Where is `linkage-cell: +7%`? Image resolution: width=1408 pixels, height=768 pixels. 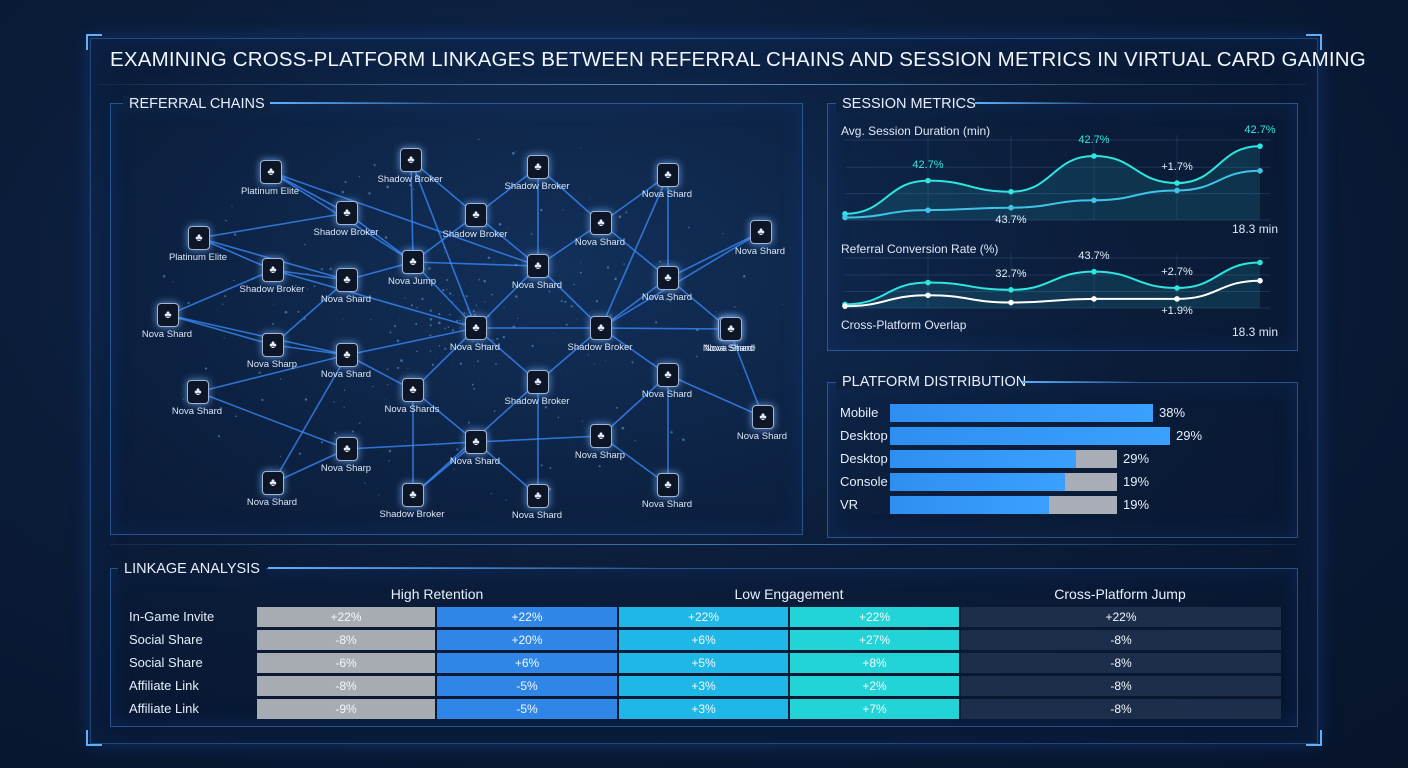 linkage-cell: +7% is located at coordinates (874, 709).